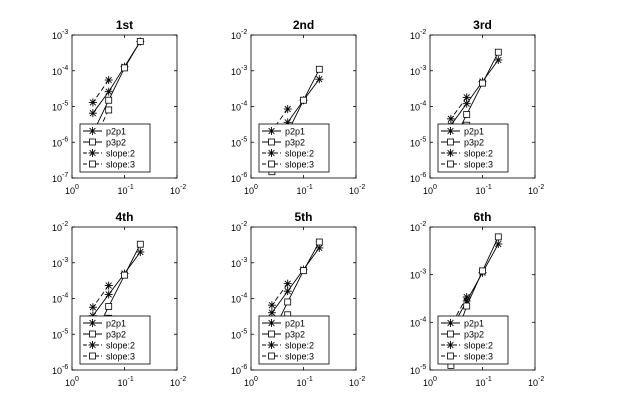  Describe the element at coordinates (109, 165) in the screenshot. I see `legend-entry: slope:3` at that location.